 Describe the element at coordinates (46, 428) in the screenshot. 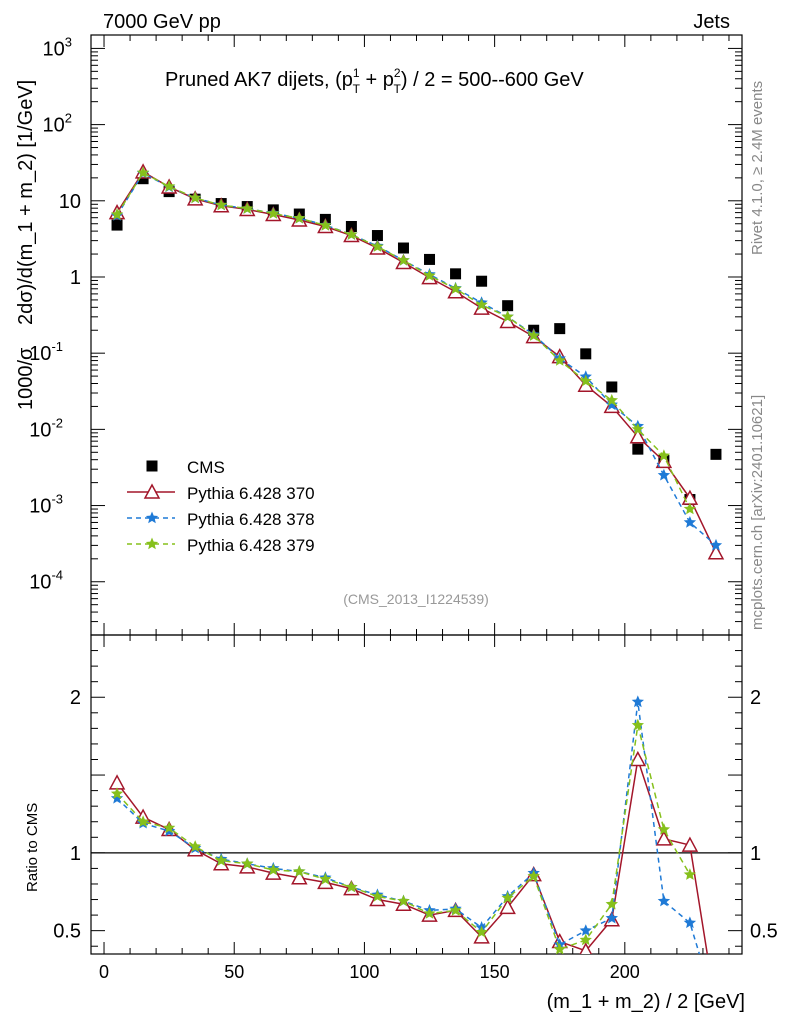

I see `y-tick-label: 10⁻²` at that location.